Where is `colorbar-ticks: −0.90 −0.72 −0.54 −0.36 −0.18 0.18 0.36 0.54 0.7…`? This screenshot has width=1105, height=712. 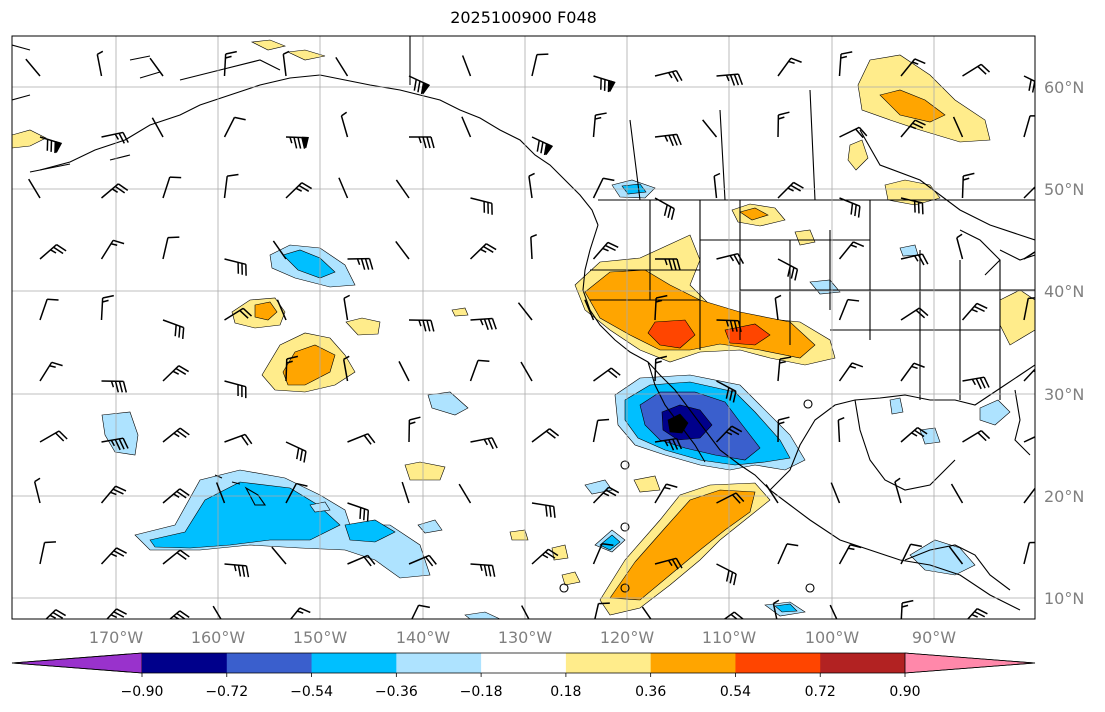 colorbar-ticks: −0.90 −0.72 −0.54 −0.36 −0.18 0.18 0.36 0.54 0.7… is located at coordinates (521, 686).